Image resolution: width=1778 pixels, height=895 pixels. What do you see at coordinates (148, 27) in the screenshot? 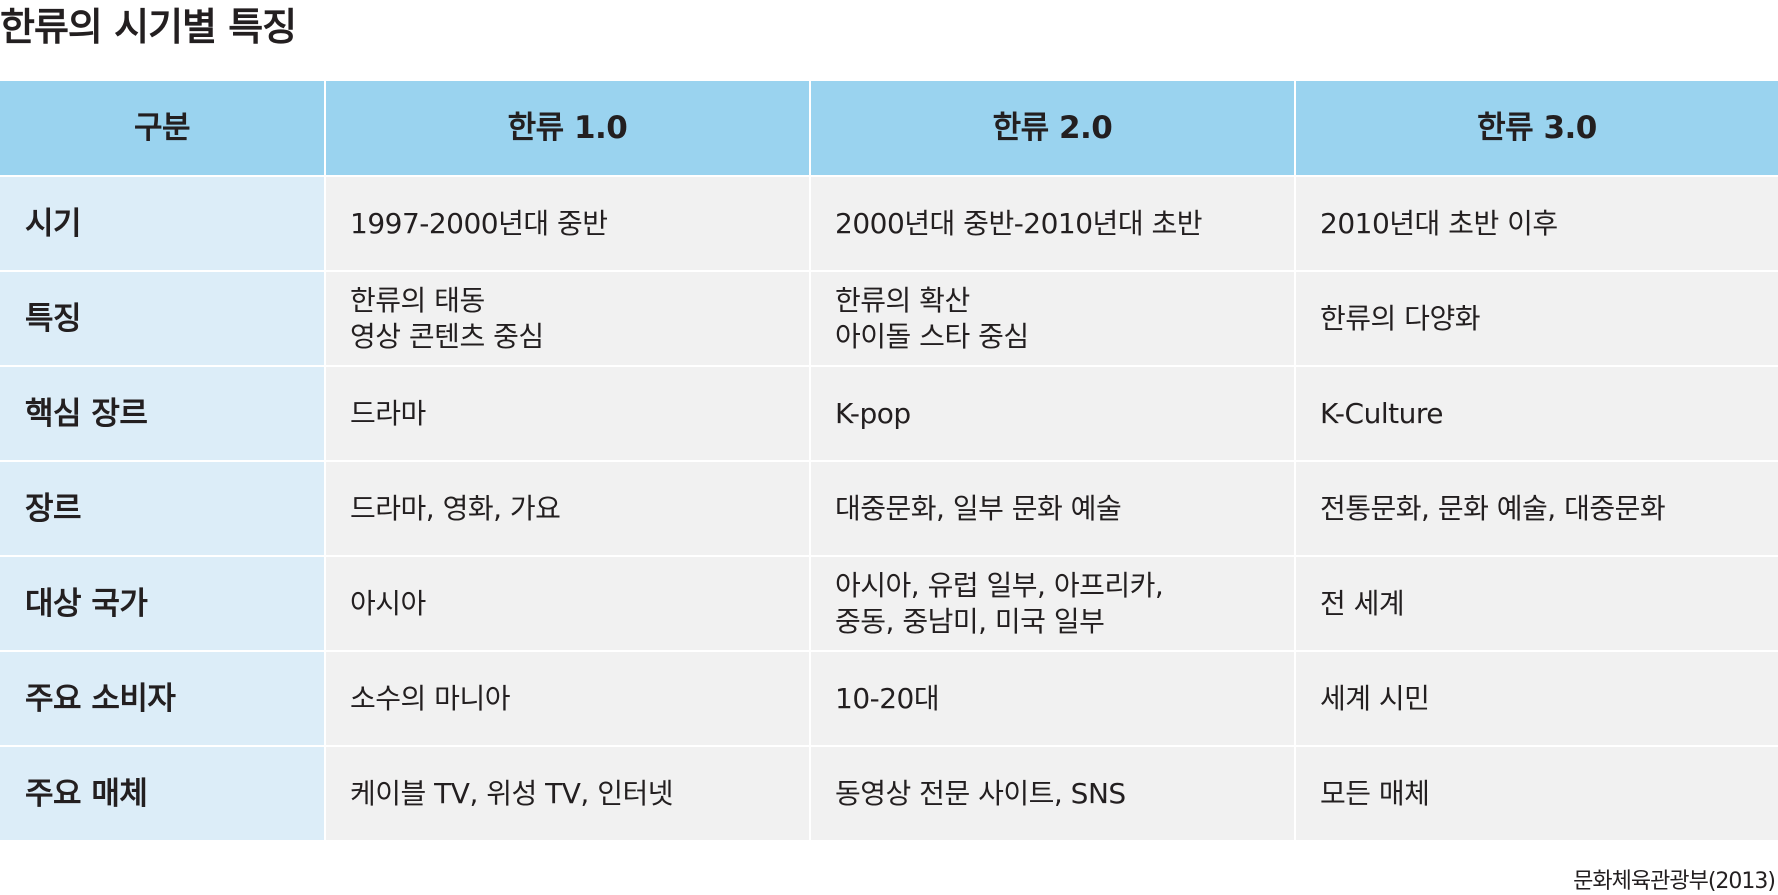
I see `page-title: 한류의 시기별 특징` at bounding box center [148, 27].